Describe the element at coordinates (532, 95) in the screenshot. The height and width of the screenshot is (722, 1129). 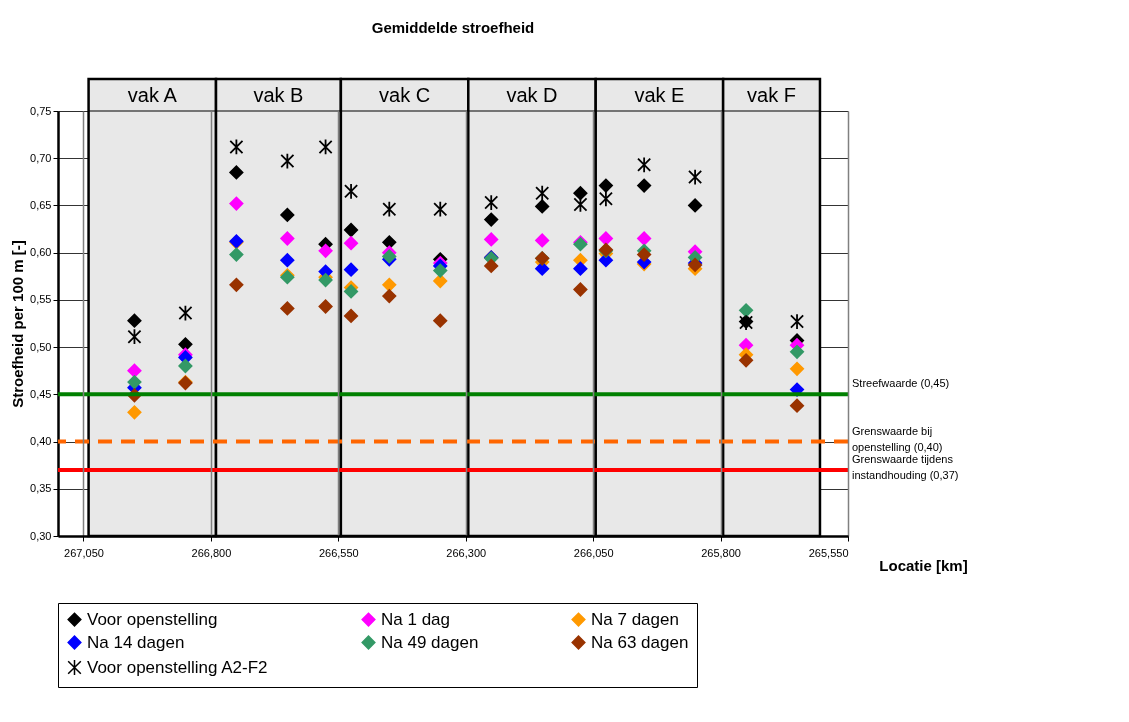
I see `band-label: vak D` at that location.